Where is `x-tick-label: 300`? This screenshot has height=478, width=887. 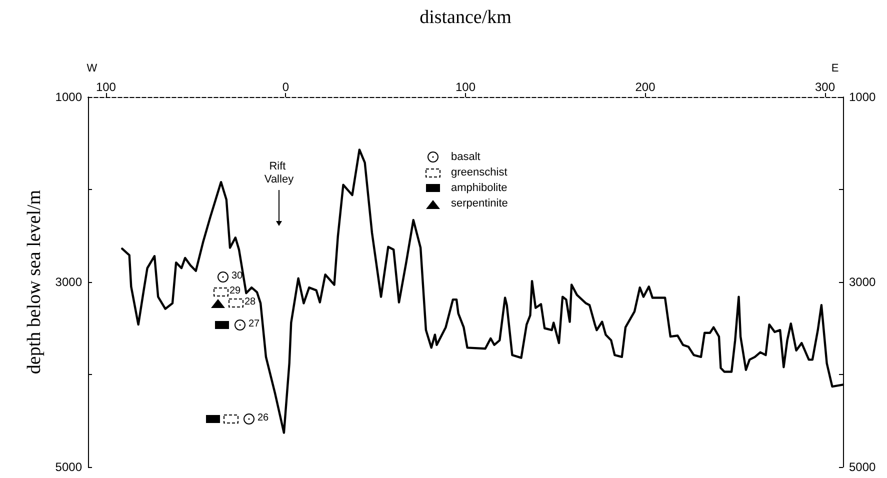
x-tick-label: 300 is located at coordinates (825, 87).